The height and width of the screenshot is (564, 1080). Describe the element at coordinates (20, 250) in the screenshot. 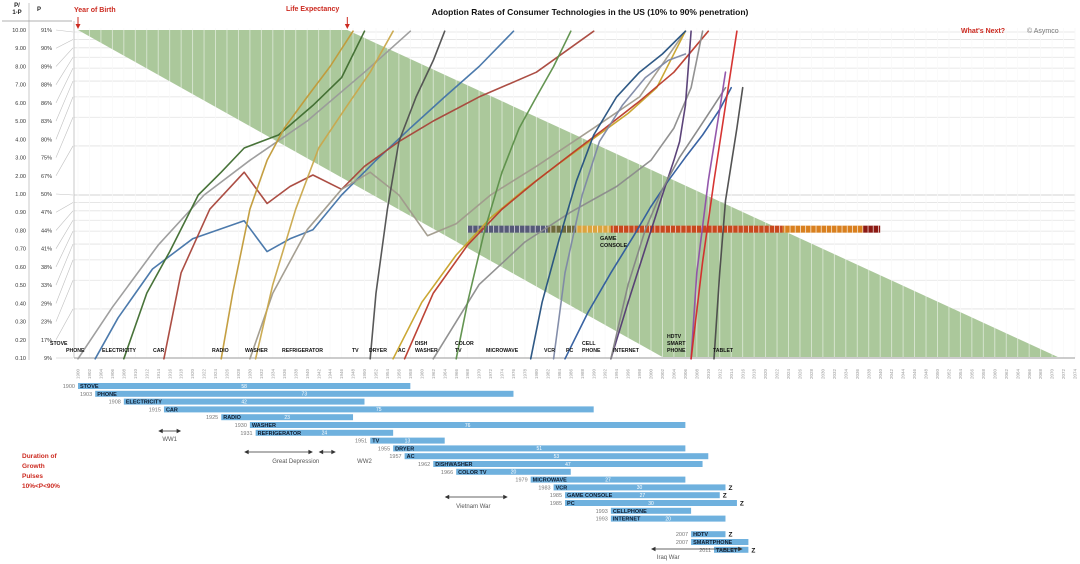

I see `odds-tick-label: 0.70` at that location.